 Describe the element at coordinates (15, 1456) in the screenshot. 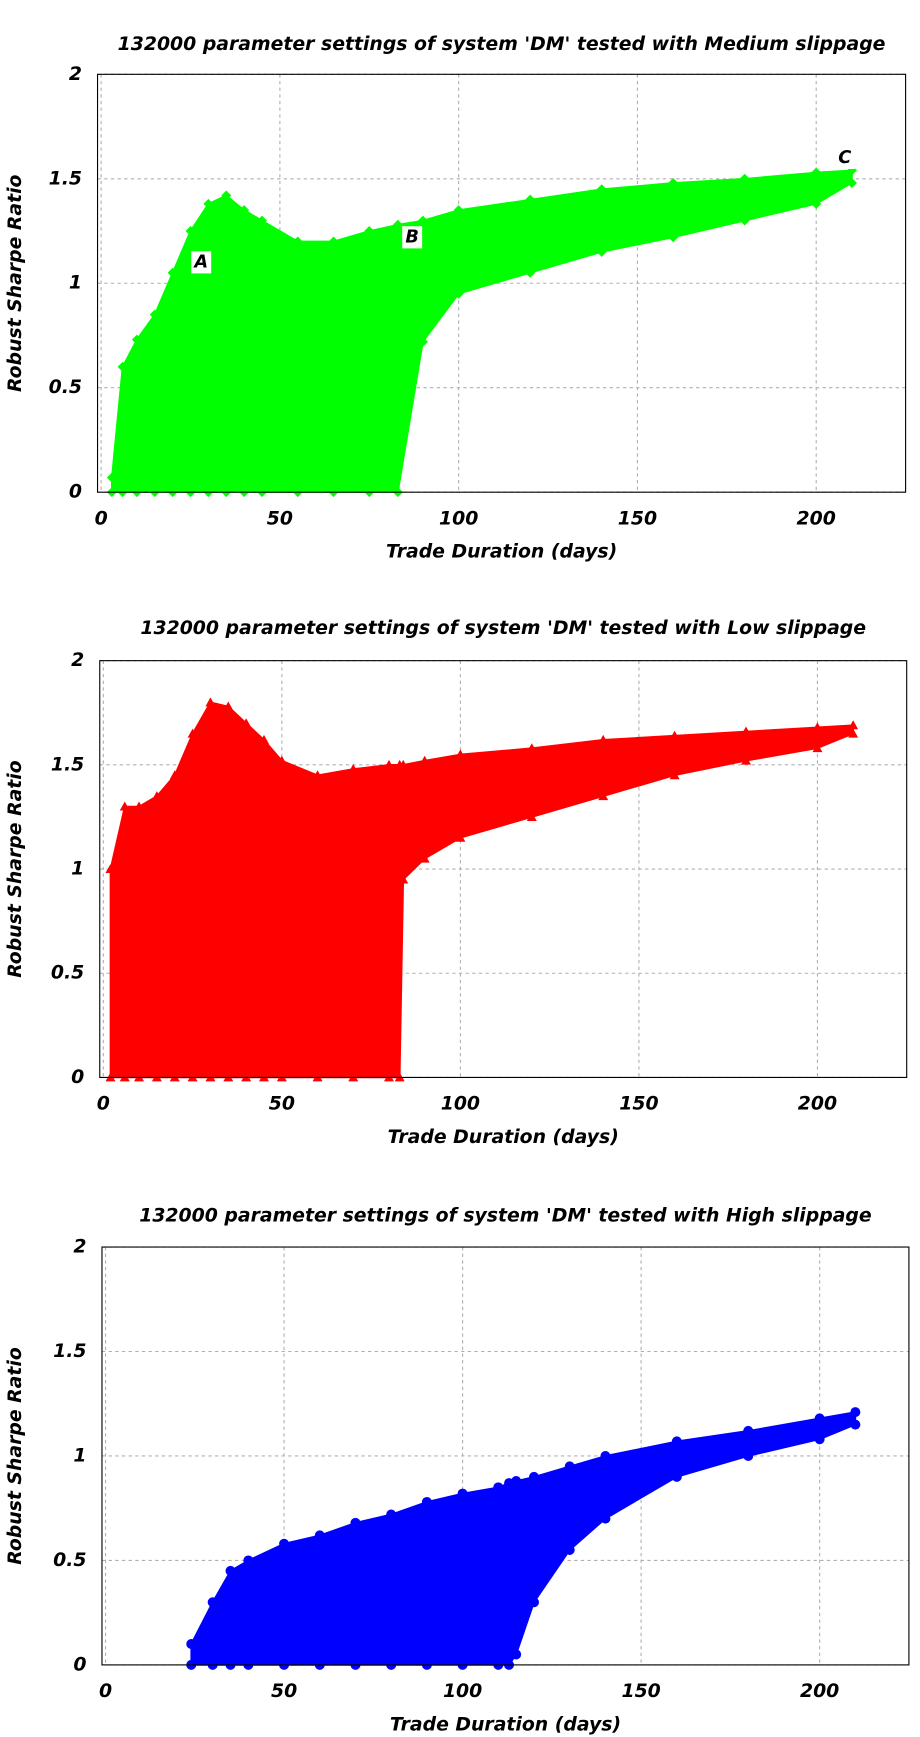

I see `y-axis-label: Robust Sharpe Ratio` at that location.